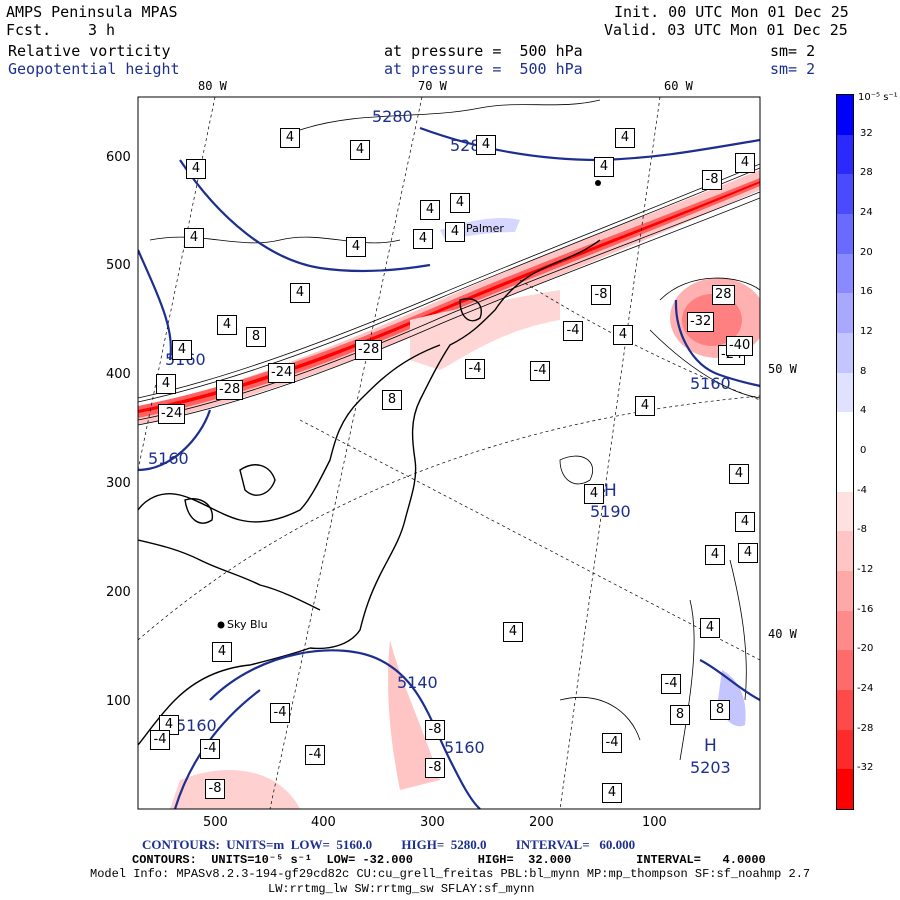 This screenshot has width=900, height=900. Describe the element at coordinates (862, 490) in the screenshot. I see `colorbar-tick-label: -4` at that location.